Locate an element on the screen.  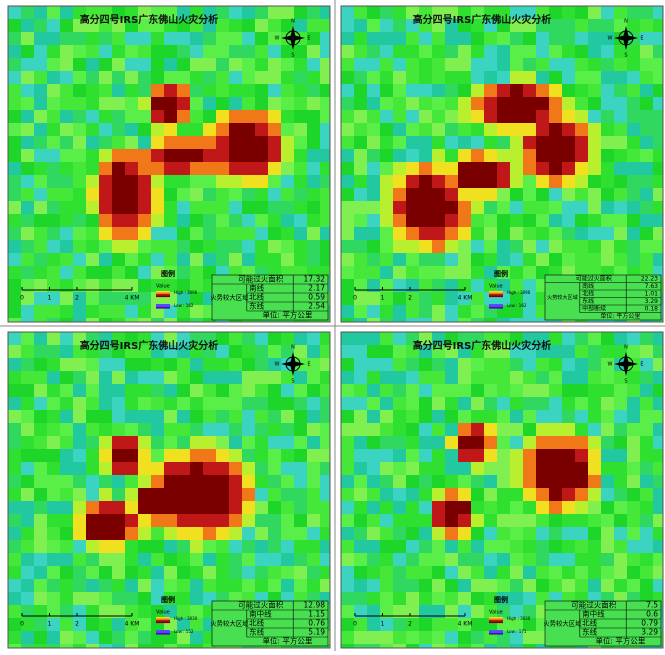
scale-label: 2 is located at coordinates (77, 298).